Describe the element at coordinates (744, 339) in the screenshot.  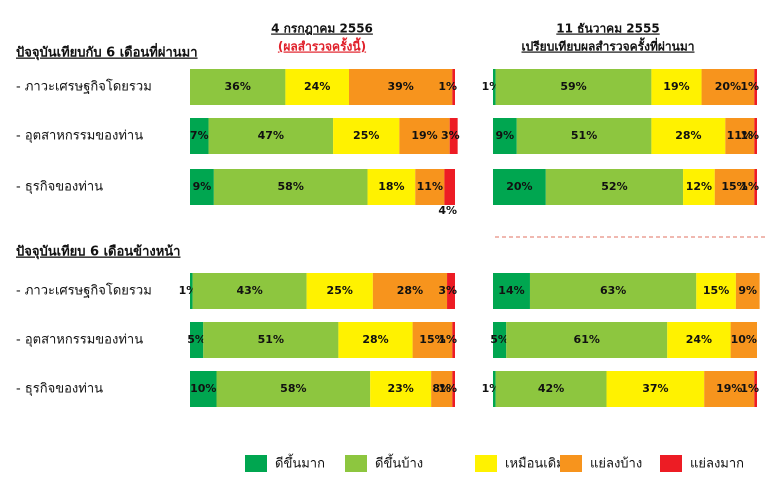
I see `value-label: 10%` at that location.